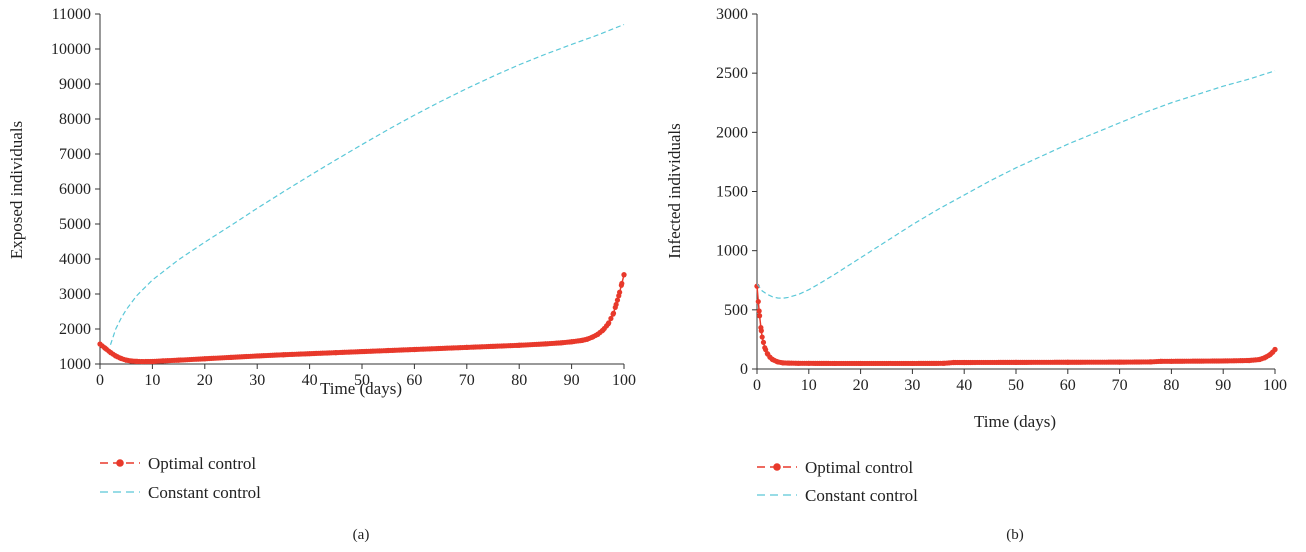 The height and width of the screenshot is (552, 1306). Describe the element at coordinates (71, 14) in the screenshot. I see `y-tick-label: 11000` at that location.